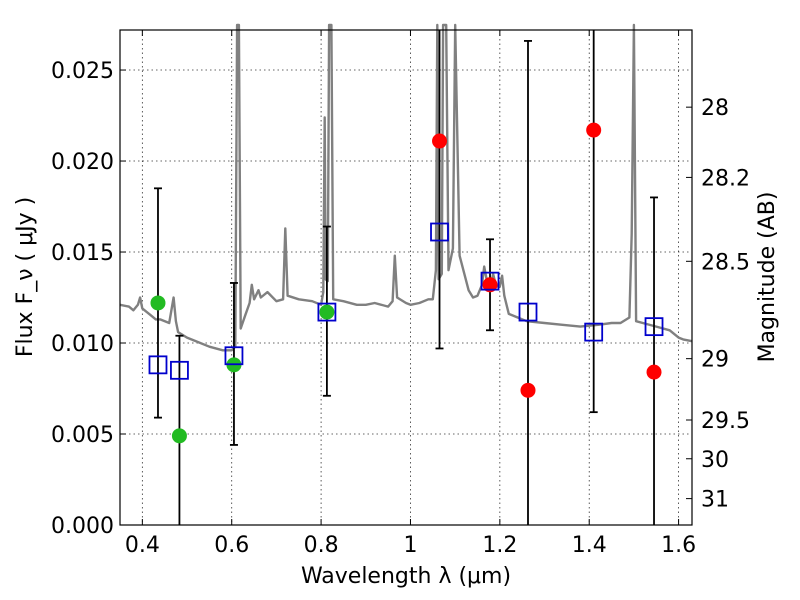 This screenshot has width=800, height=600. Describe the element at coordinates (25, 277) in the screenshot. I see `y-axis-label: Flux F_ν ( μJy )` at that location.